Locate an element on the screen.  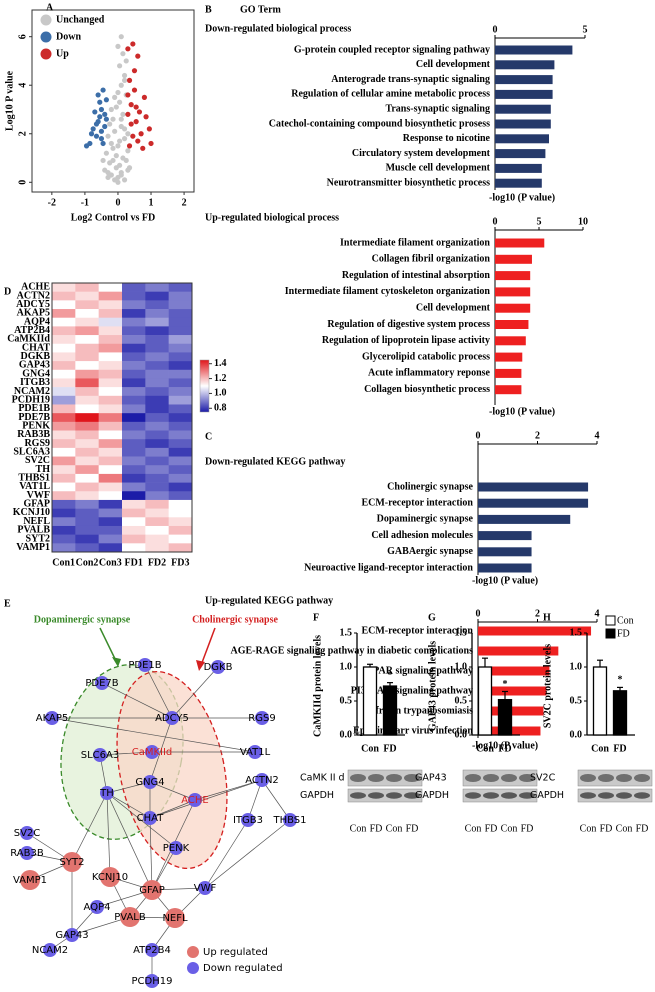
node-label: VAMP1 is located at coordinates (30, 880).